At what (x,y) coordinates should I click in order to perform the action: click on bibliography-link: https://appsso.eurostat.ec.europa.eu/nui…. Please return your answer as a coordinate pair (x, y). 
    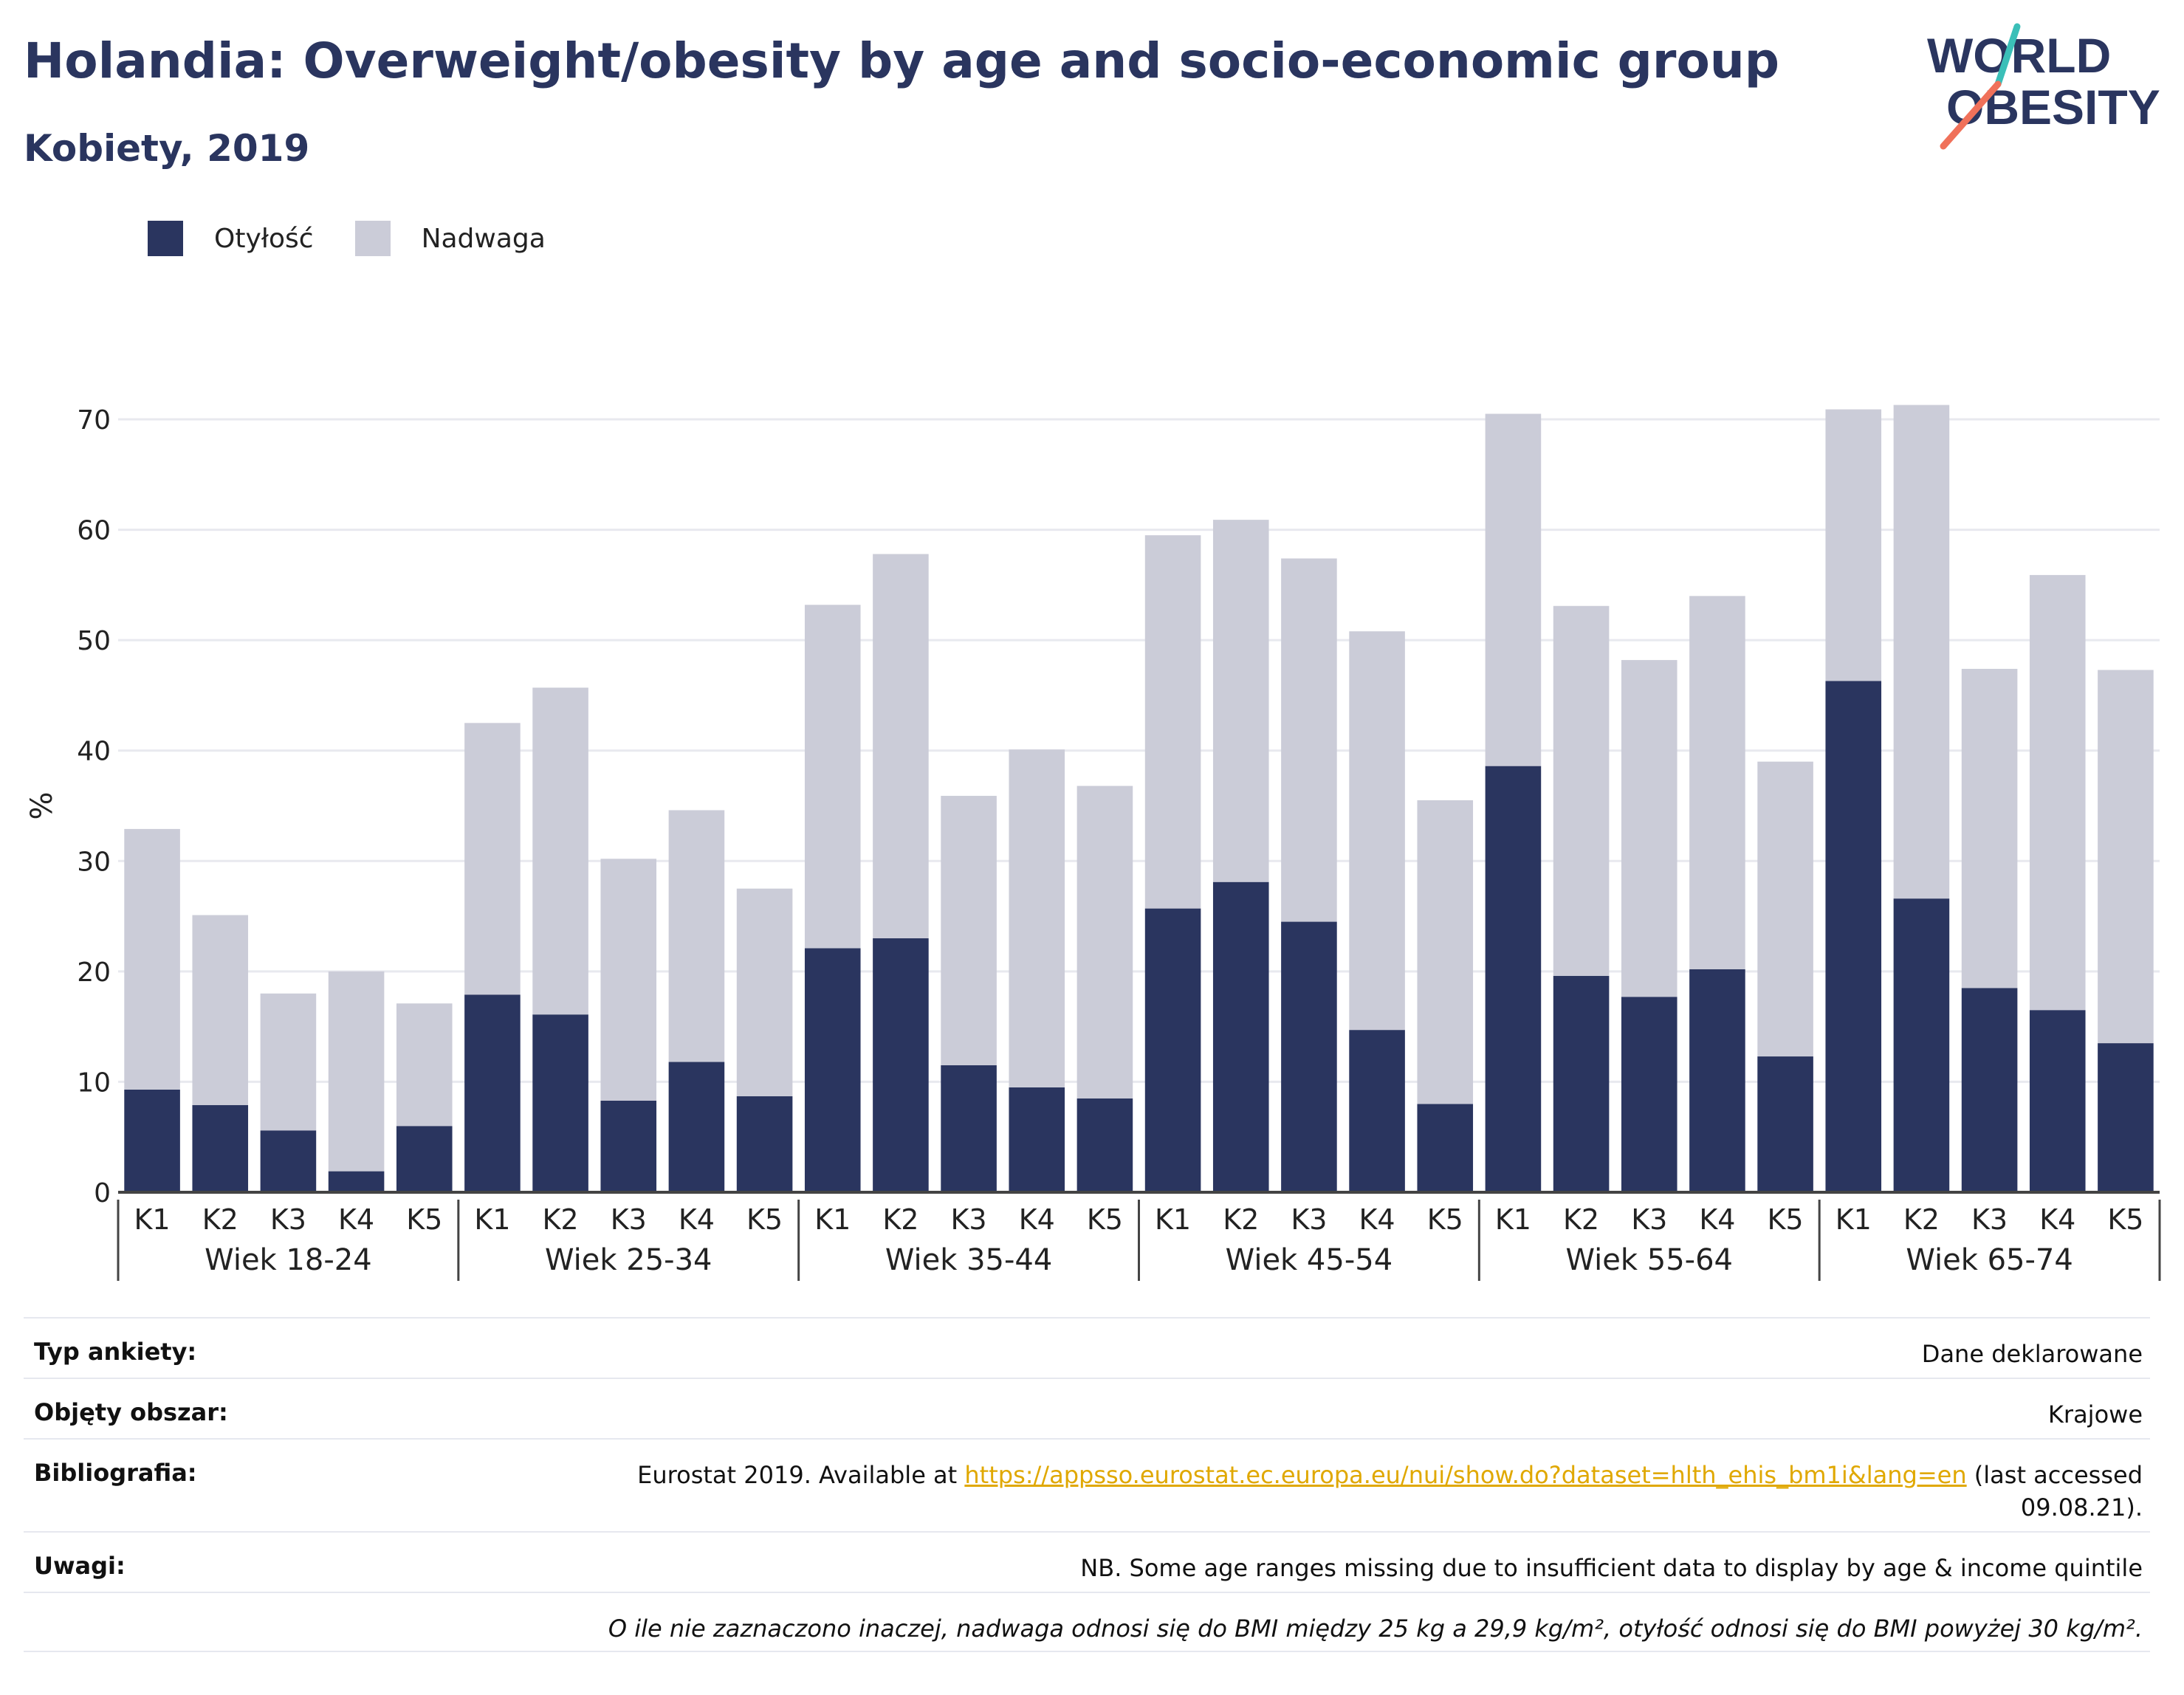
    Looking at the image, I should click on (1466, 1475).